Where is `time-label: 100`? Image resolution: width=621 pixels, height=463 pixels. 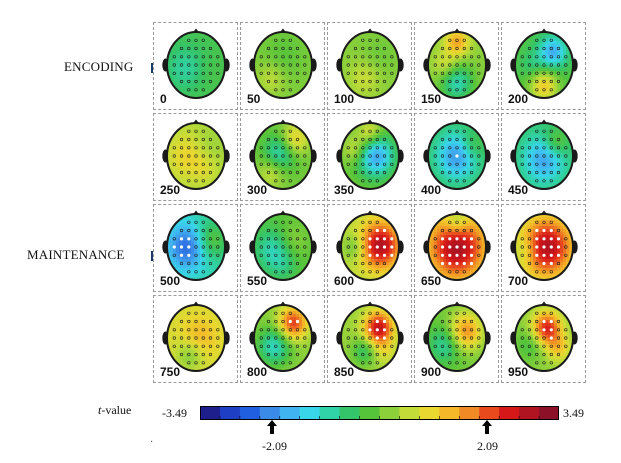 time-label: 100 is located at coordinates (344, 99).